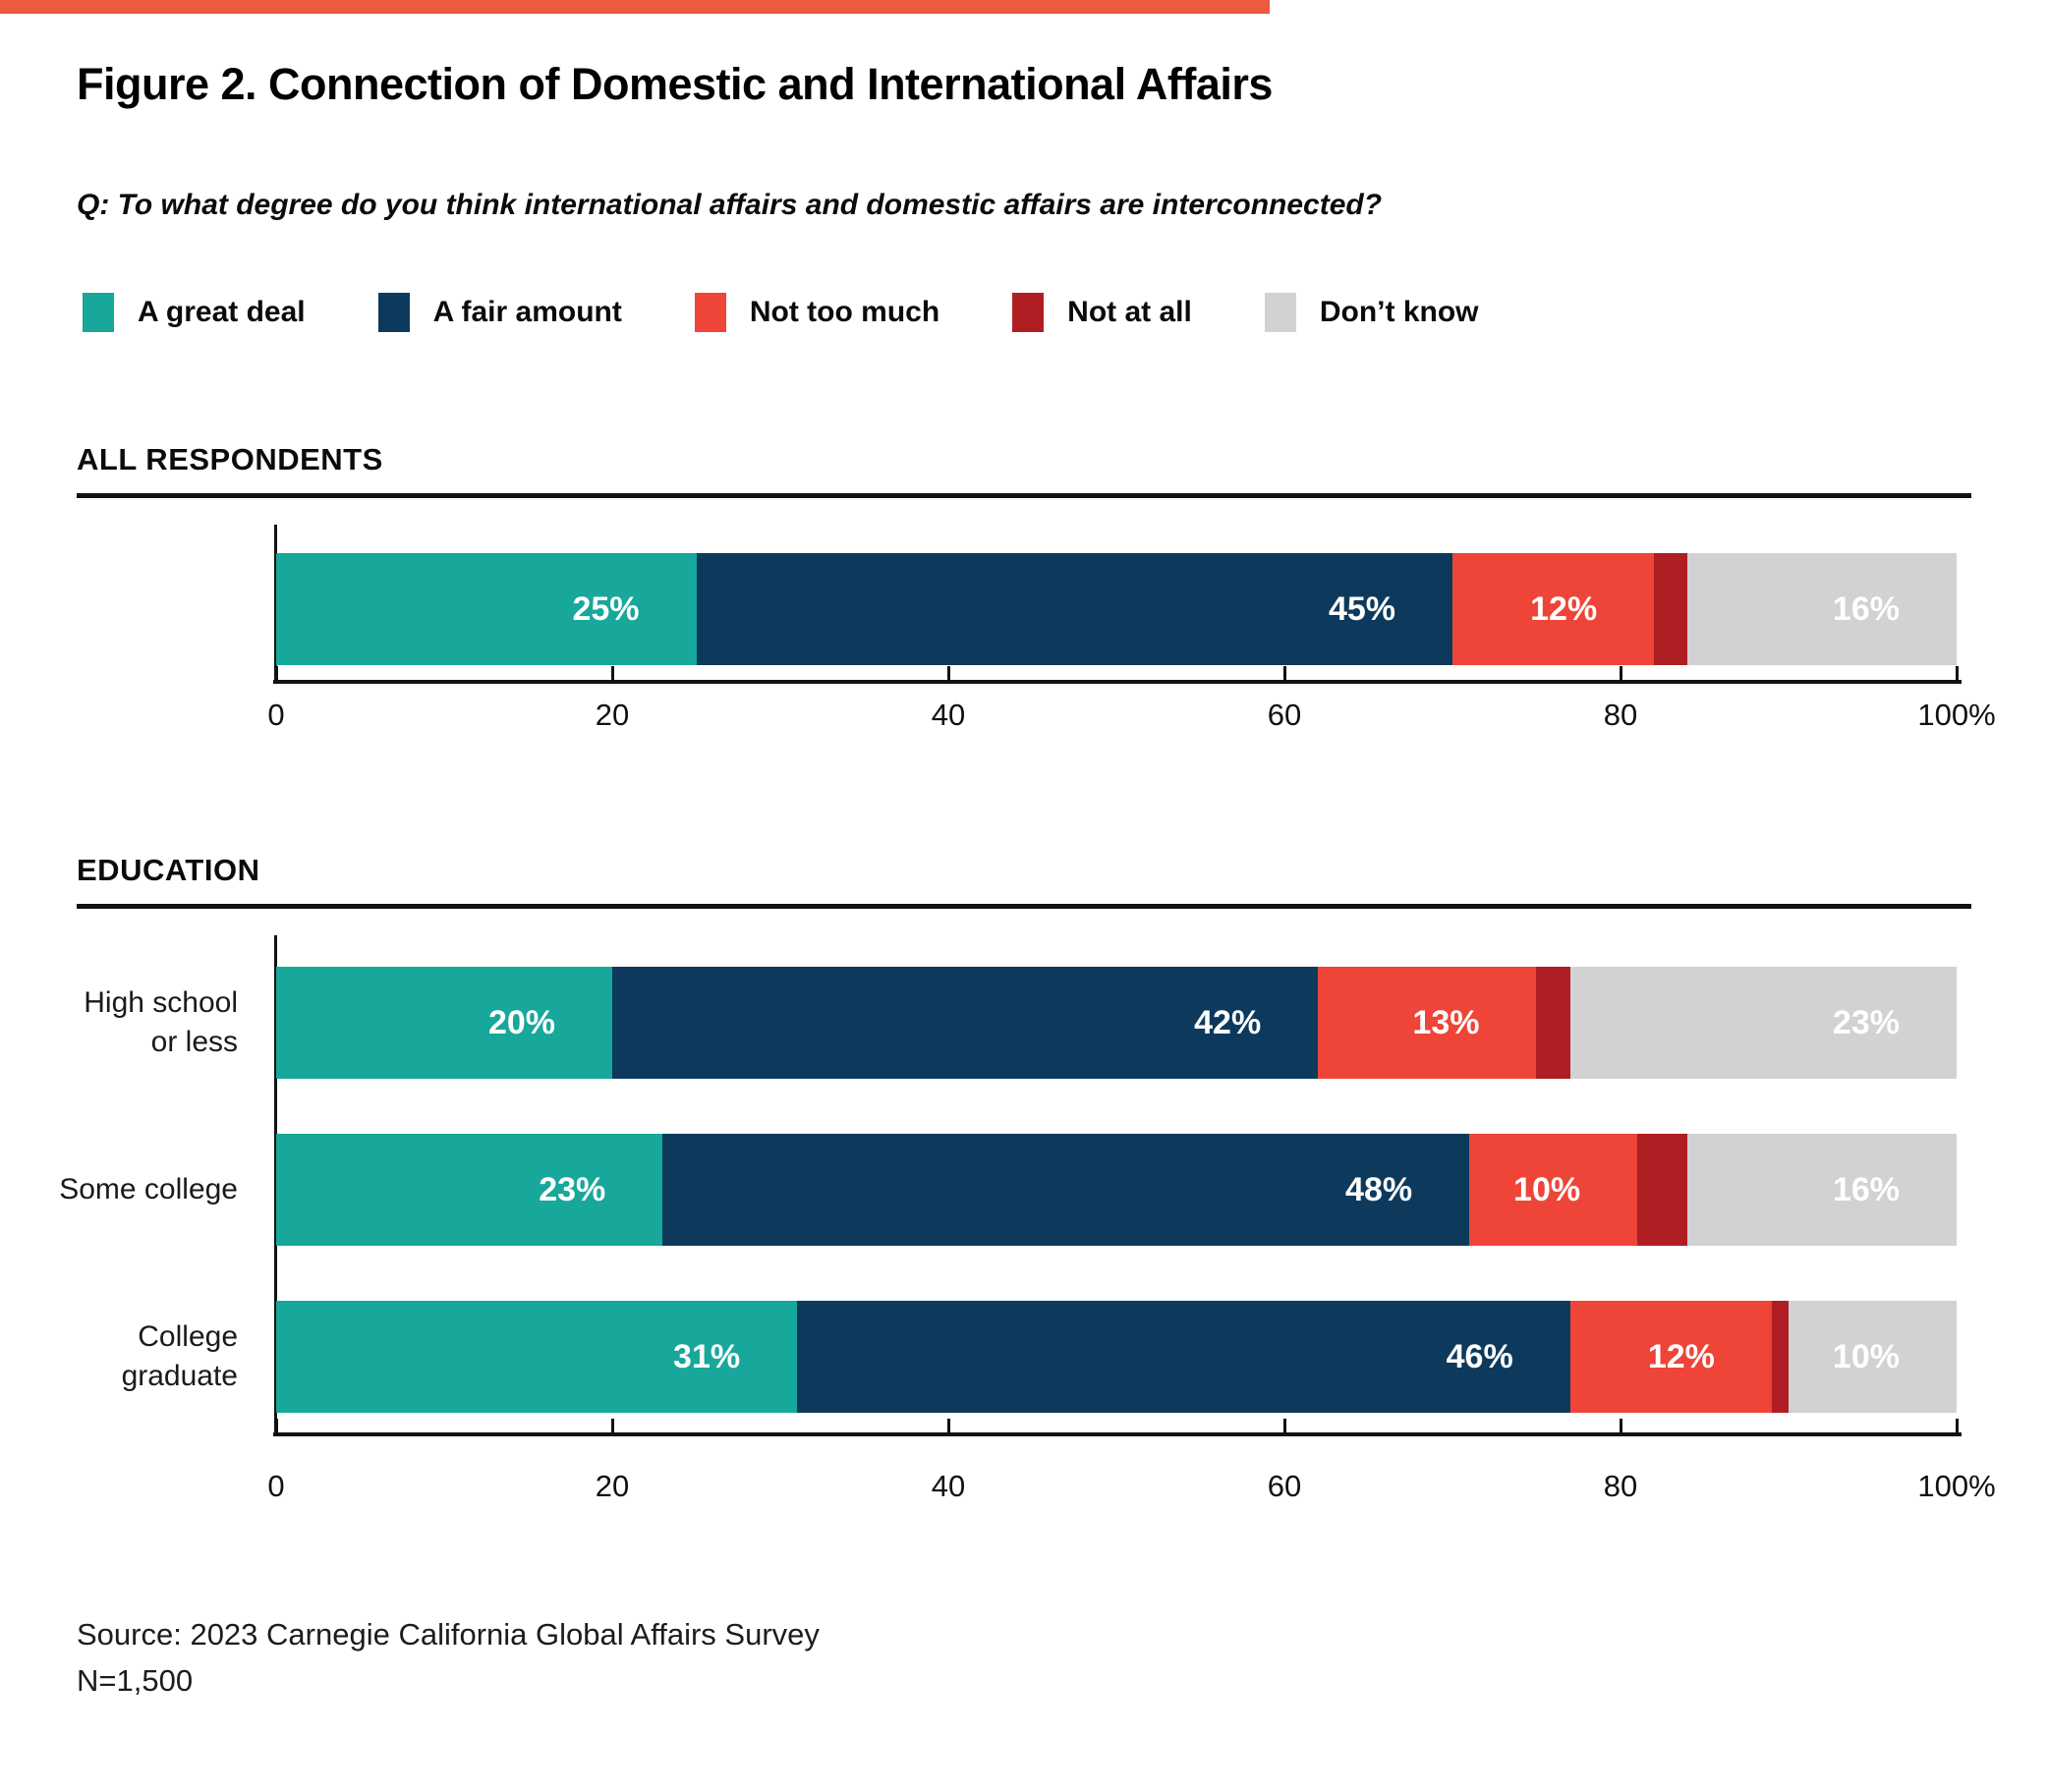  I want to click on x-axis-tick-label: 40, so click(948, 1486).